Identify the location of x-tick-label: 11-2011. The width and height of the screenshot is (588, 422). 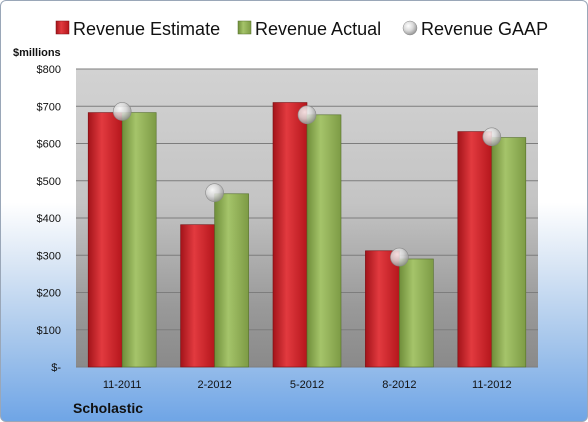
(122, 385).